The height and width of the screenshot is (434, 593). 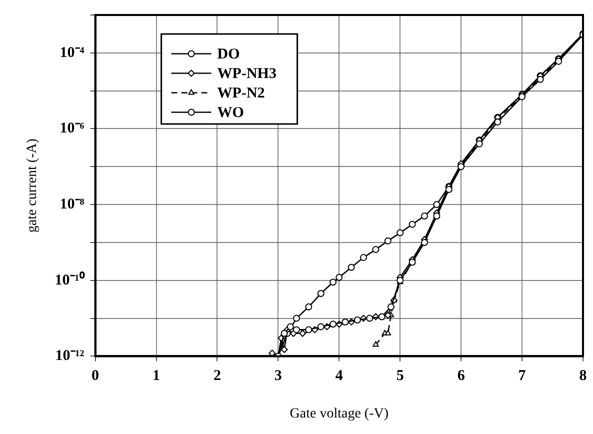 What do you see at coordinates (96, 376) in the screenshot?
I see `x-tick-label: 0` at bounding box center [96, 376].